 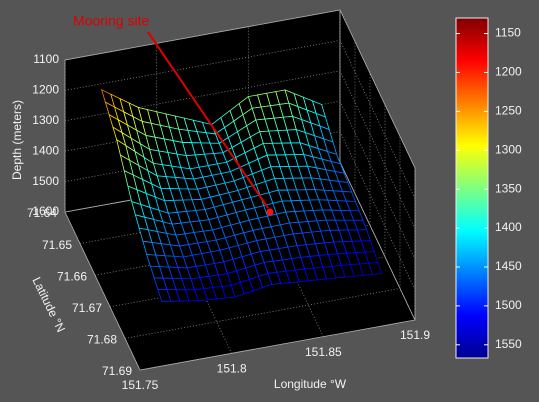 What do you see at coordinates (46, 59) in the screenshot?
I see `z-tick-label: 1100` at bounding box center [46, 59].